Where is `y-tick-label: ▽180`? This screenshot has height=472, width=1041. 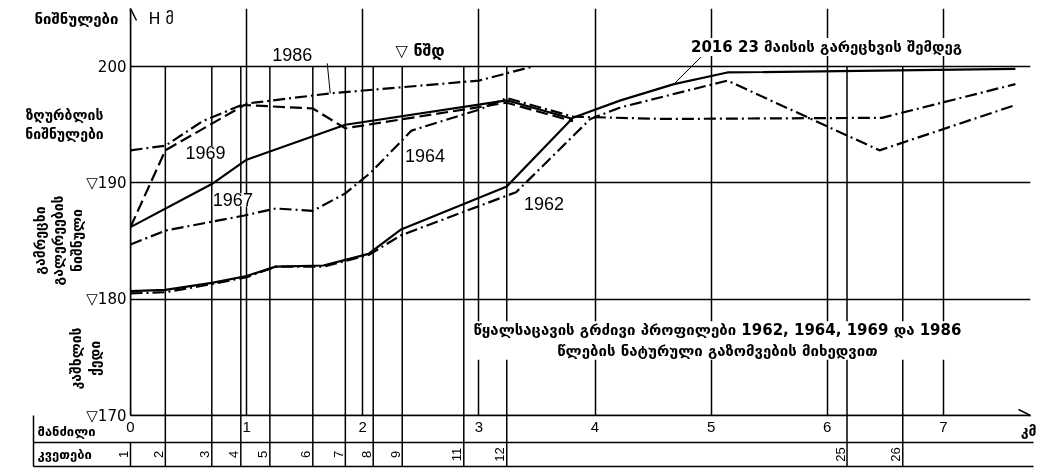
y-tick-label: ▽180 is located at coordinates (106, 299).